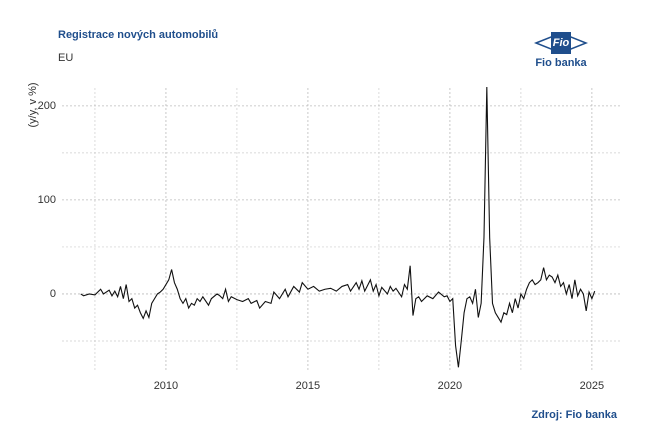 Image resolution: width=645 pixels, height=447 pixels. What do you see at coordinates (47, 200) in the screenshot?
I see `y-tick-label: 100` at bounding box center [47, 200].